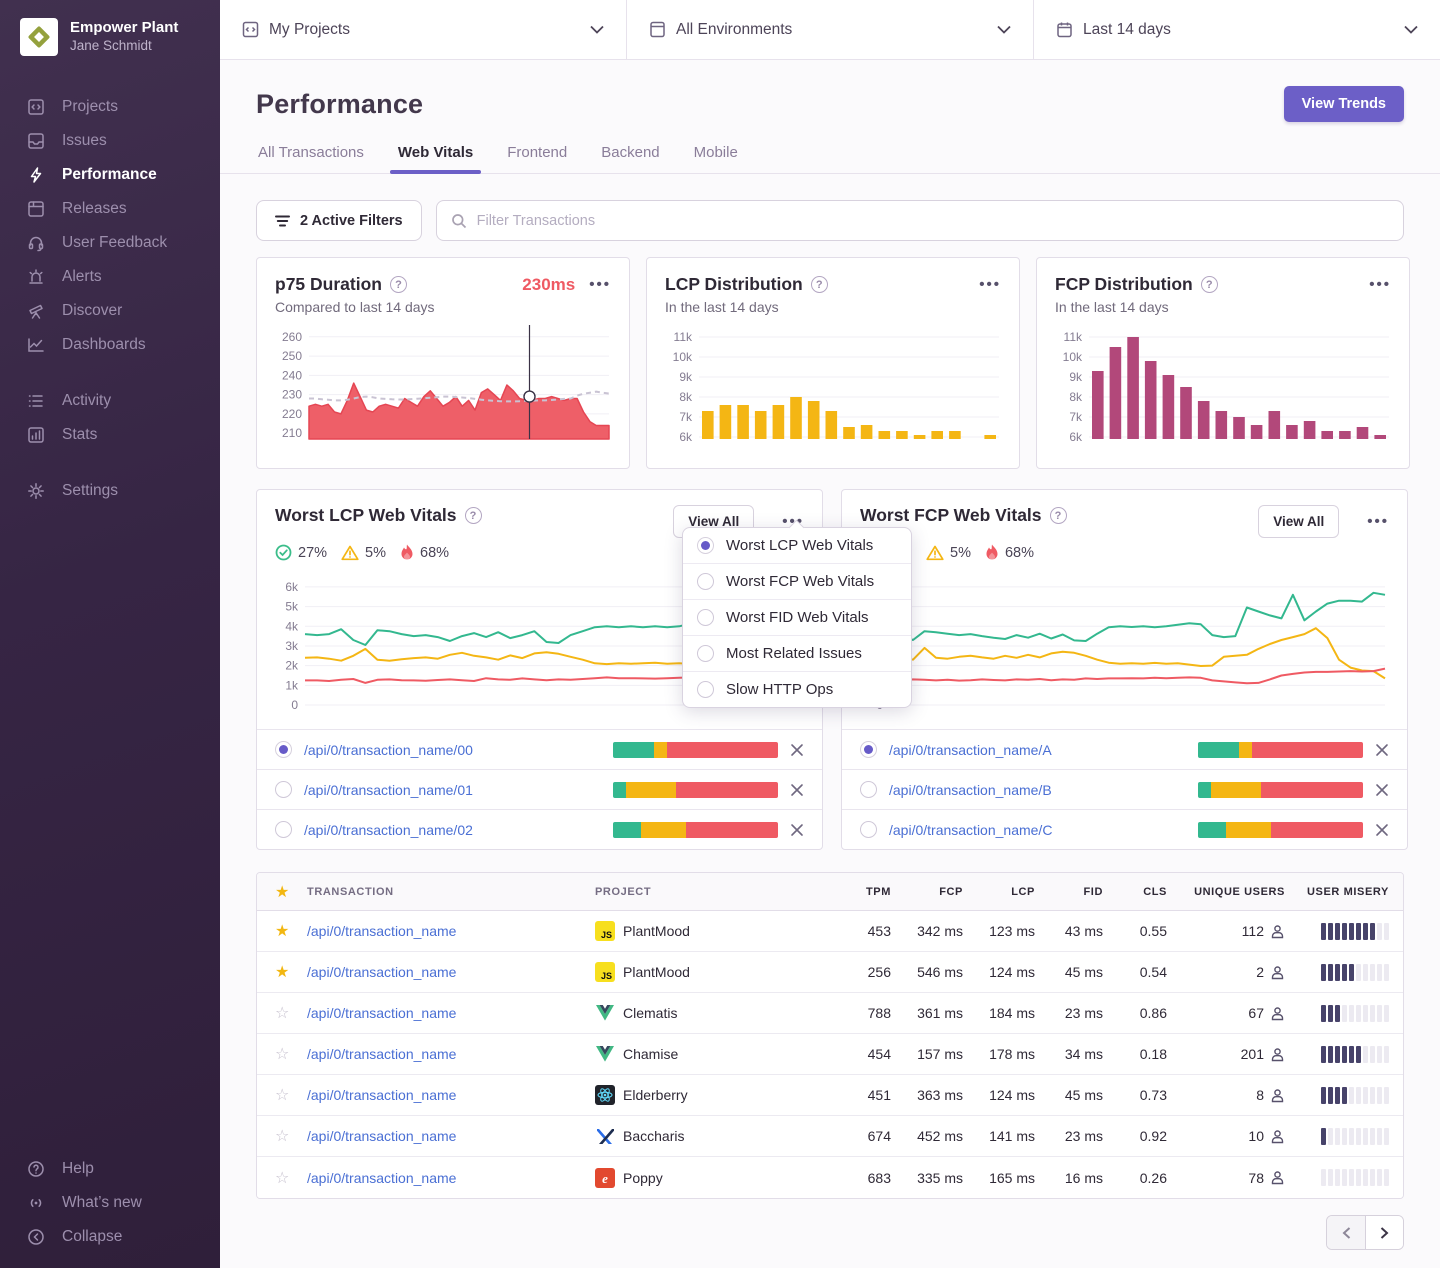  What do you see at coordinates (1299, 521) in the screenshot?
I see `view-all-button: View All` at bounding box center [1299, 521].